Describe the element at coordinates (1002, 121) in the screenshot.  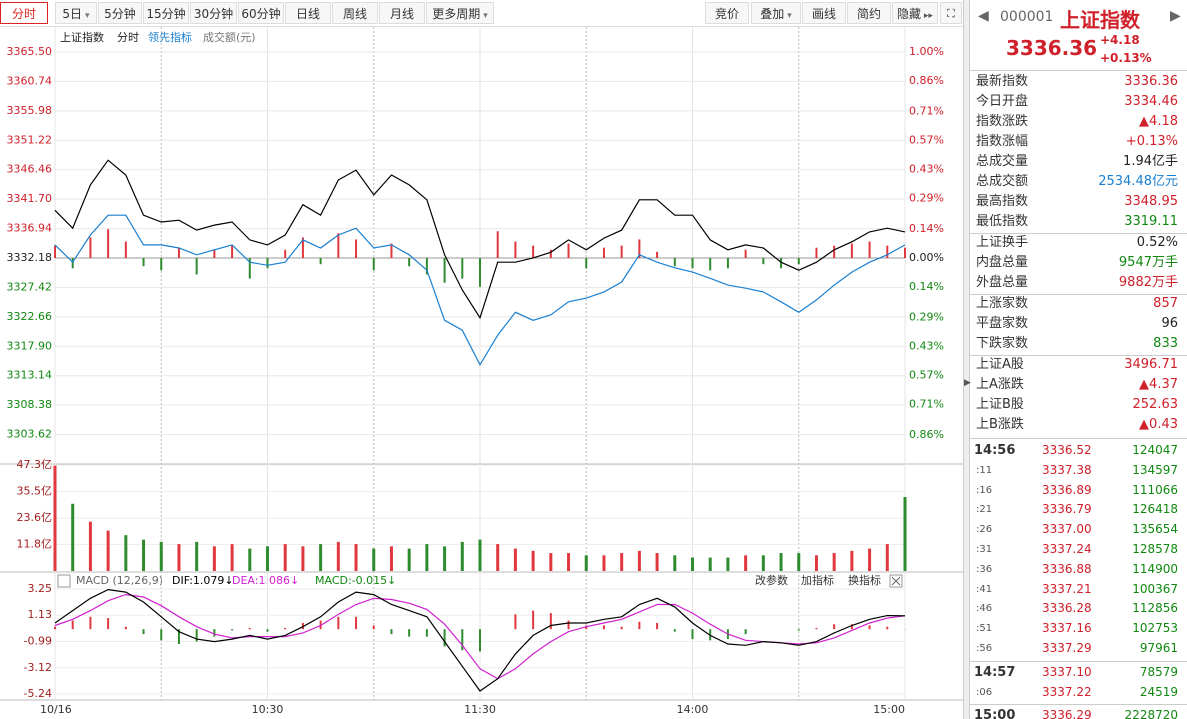
I see `stat-label: 指数涨跌` at that location.